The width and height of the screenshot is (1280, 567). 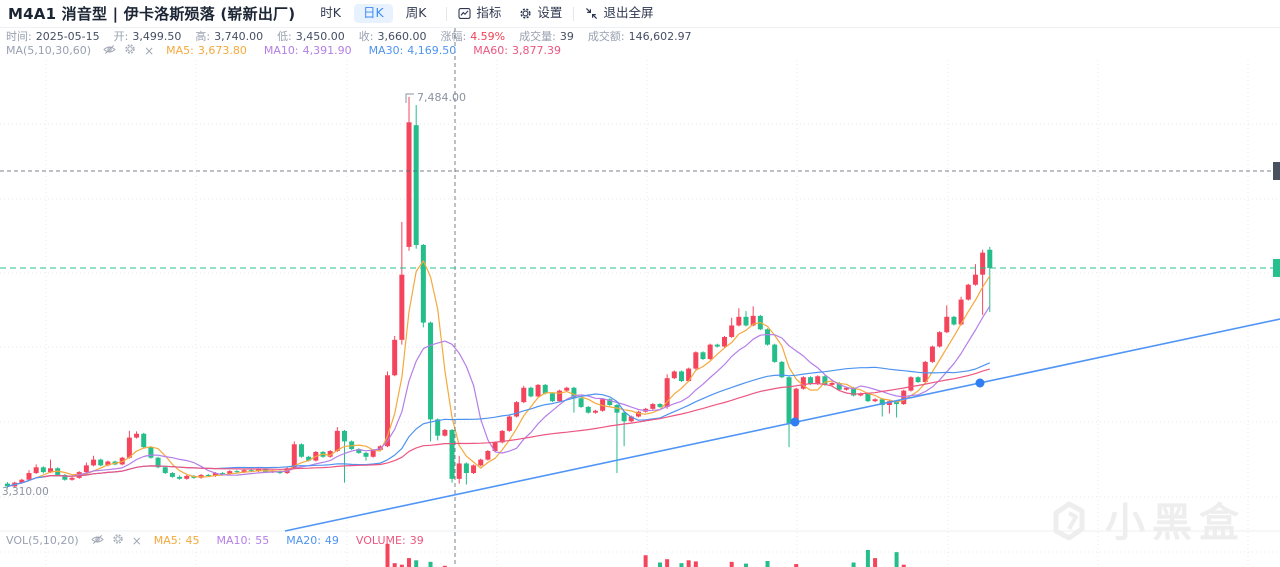 I want to click on volume-value: 39, so click(x=566, y=36).